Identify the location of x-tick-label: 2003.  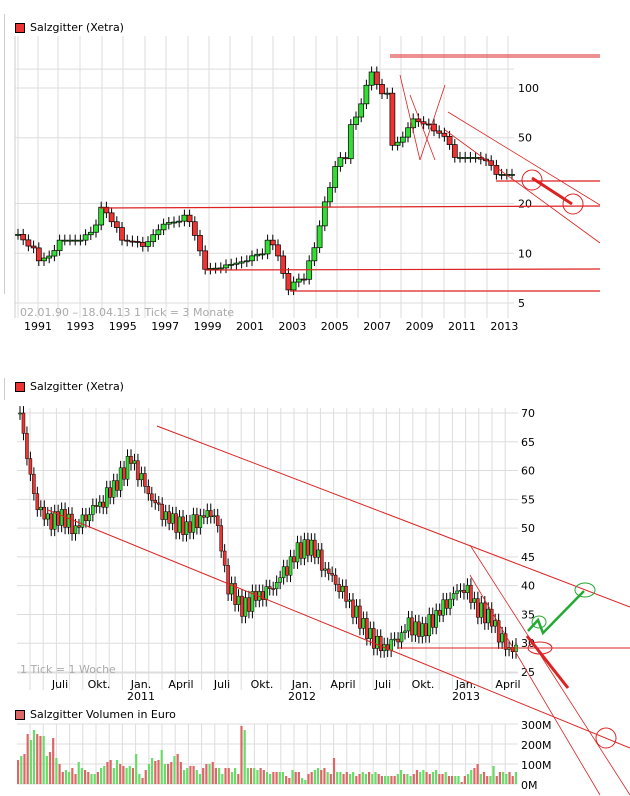
(292, 326).